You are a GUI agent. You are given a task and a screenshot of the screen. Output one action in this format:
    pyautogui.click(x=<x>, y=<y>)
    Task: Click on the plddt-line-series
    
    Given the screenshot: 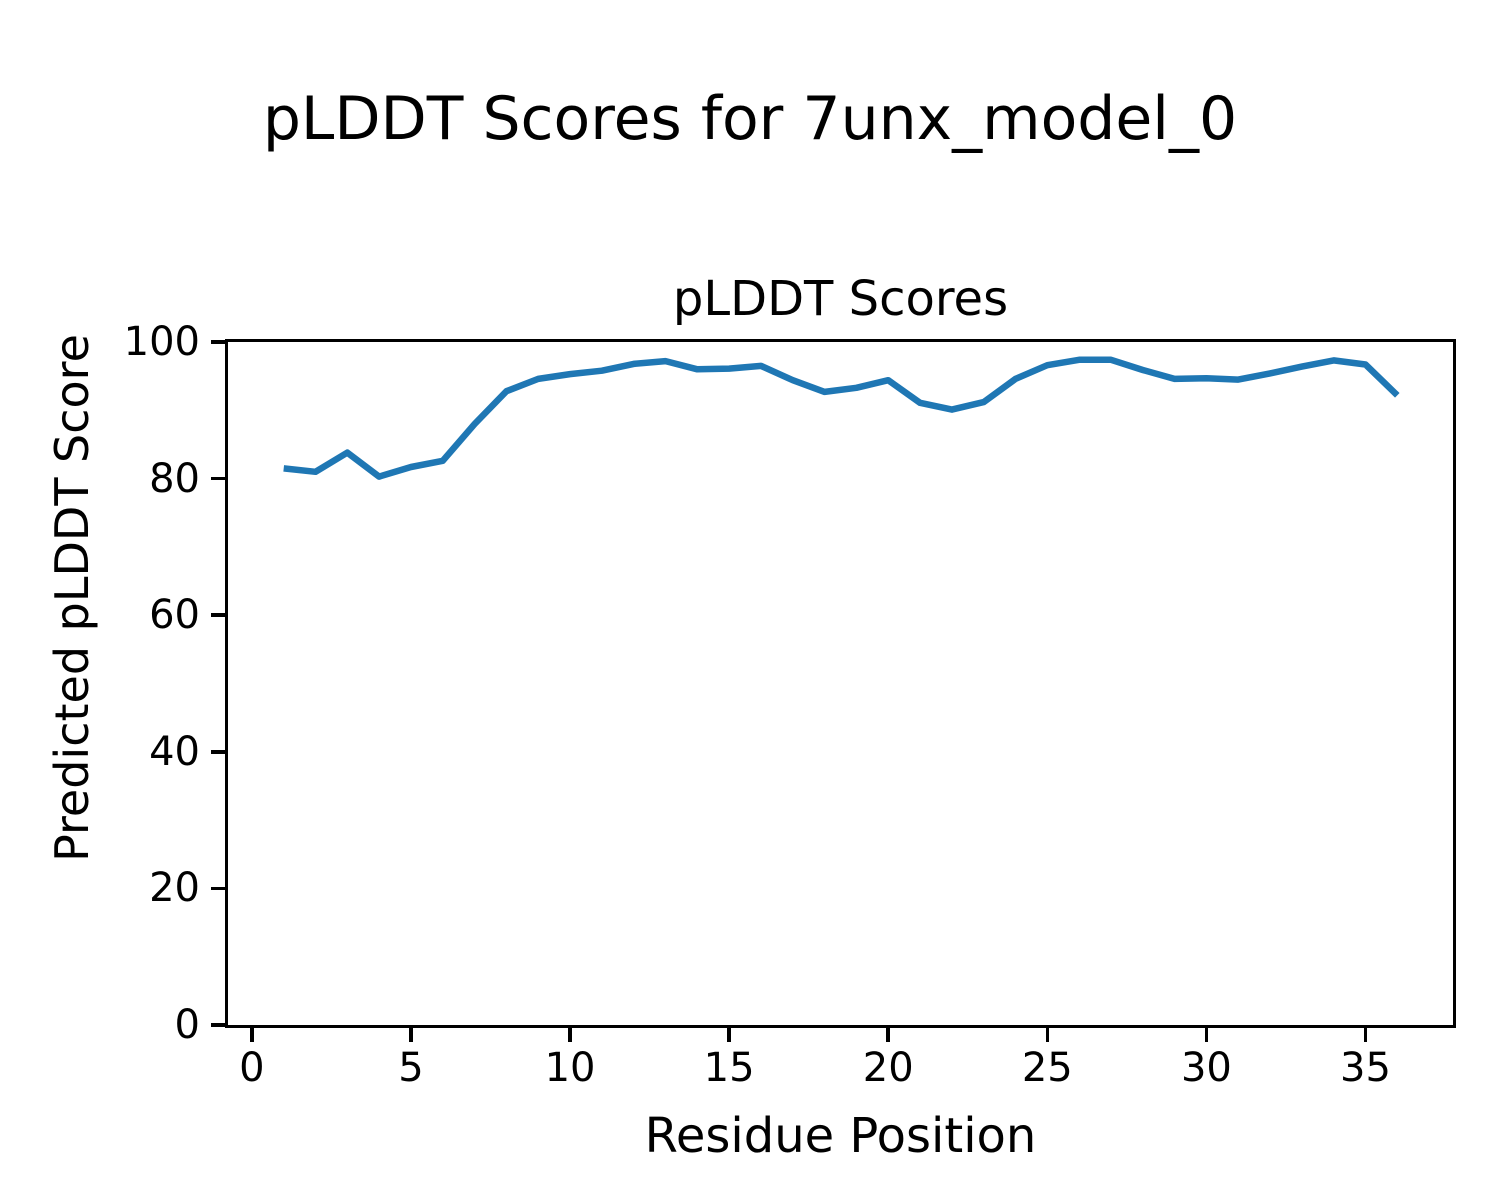 What is the action you would take?
    pyautogui.click(x=841, y=418)
    